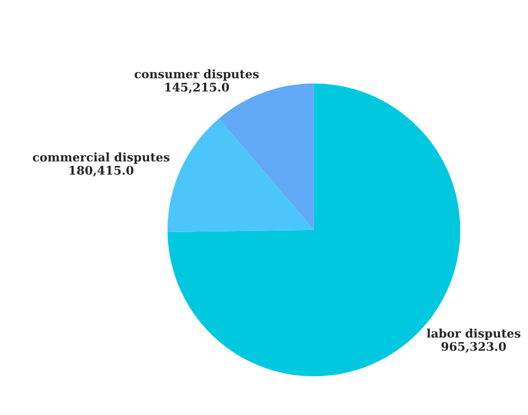 Image resolution: width=528 pixels, height=415 pixels. I want to click on pie-slice, so click(241, 175).